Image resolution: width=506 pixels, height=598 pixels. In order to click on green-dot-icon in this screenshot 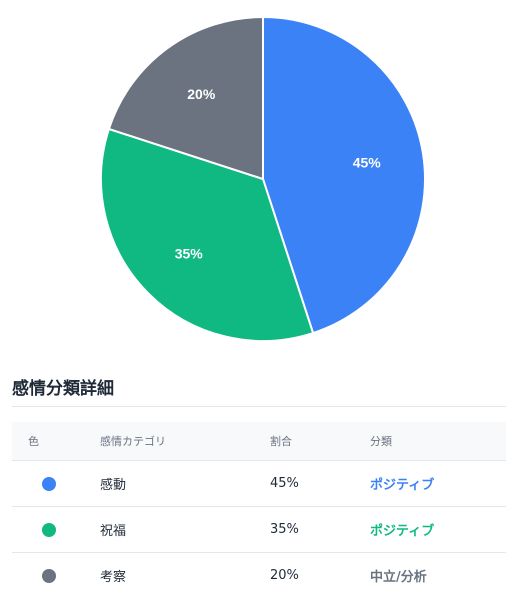, I will do `click(49, 530)`.